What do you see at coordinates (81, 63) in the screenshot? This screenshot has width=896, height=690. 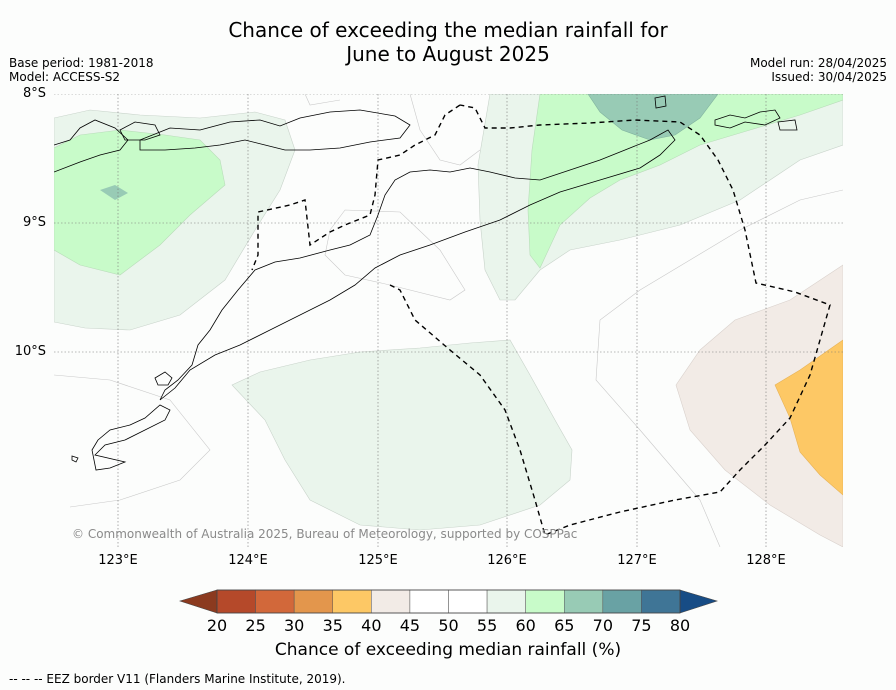 I see `base-period: Base period: 1981-2018` at bounding box center [81, 63].